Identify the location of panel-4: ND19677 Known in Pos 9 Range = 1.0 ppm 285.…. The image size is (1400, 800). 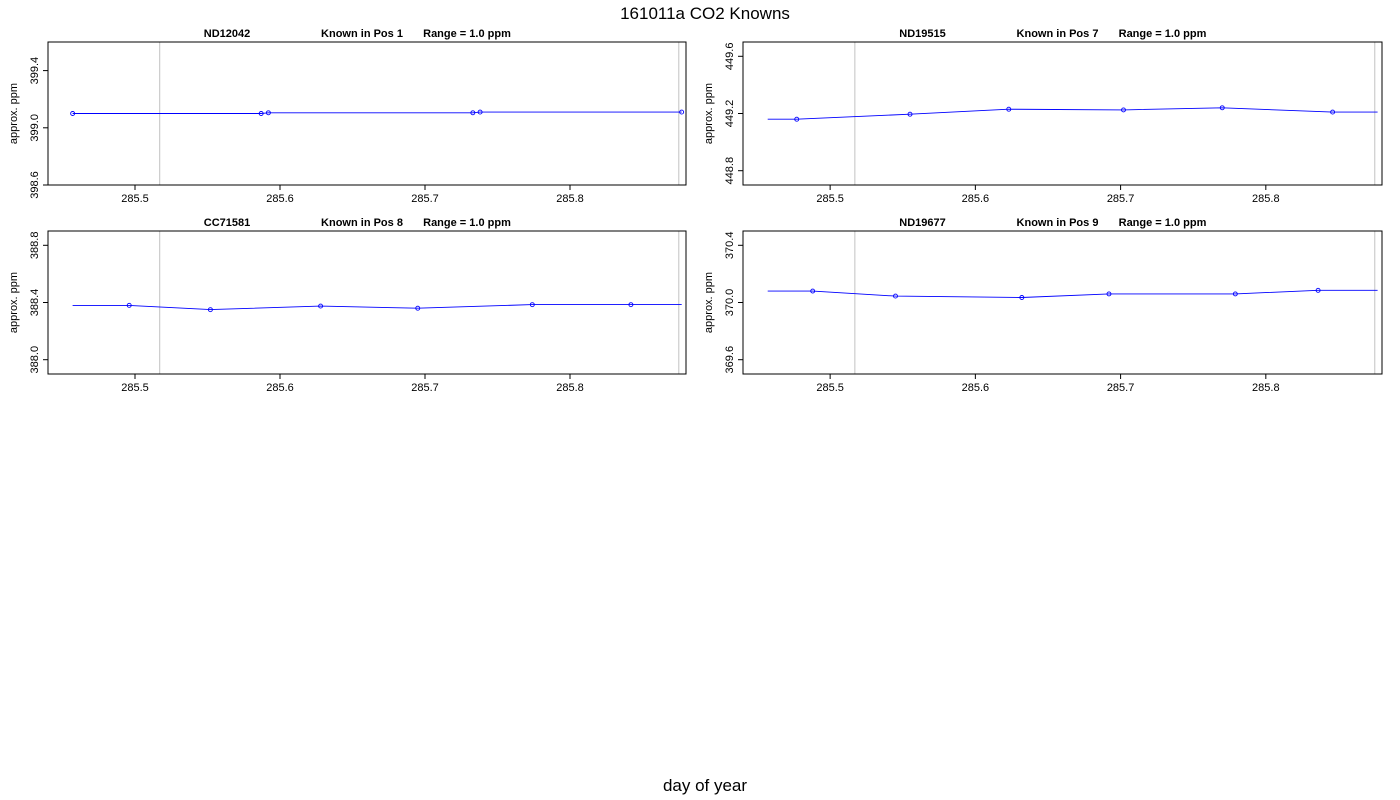
(1043, 305).